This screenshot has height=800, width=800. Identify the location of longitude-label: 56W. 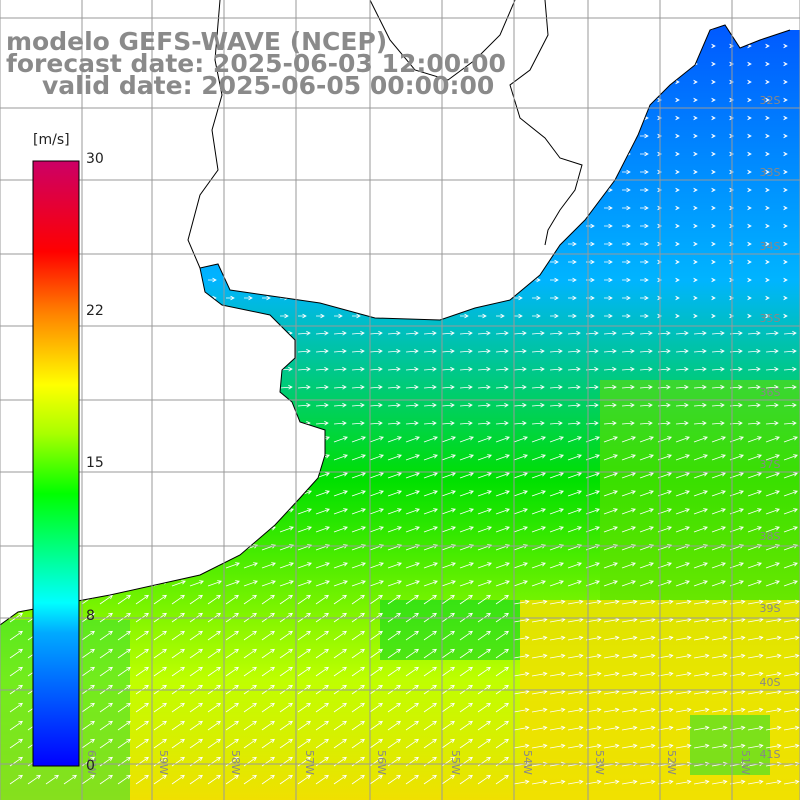
(381, 762).